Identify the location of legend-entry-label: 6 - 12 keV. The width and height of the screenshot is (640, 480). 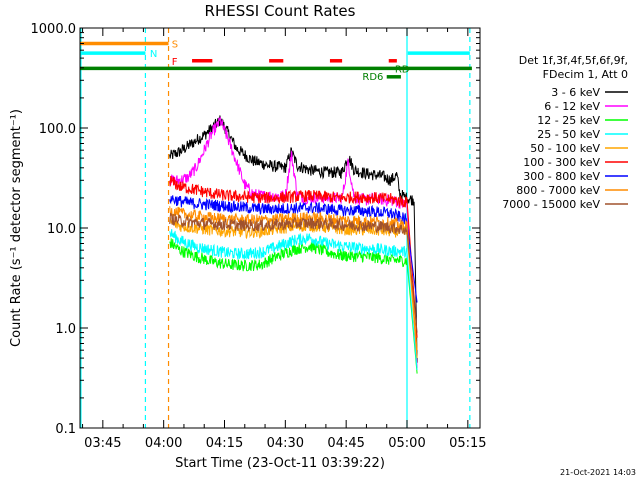
(572, 106).